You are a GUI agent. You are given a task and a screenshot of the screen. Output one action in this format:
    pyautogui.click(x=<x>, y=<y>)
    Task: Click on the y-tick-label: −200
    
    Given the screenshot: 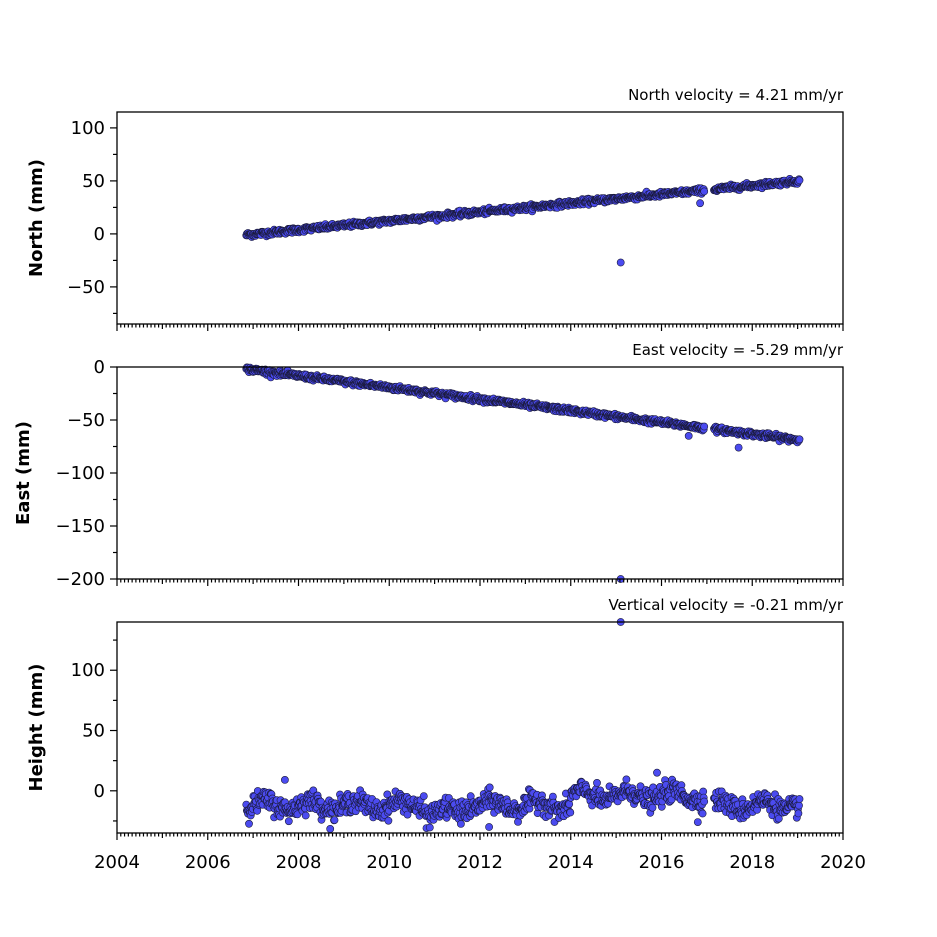 What is the action you would take?
    pyautogui.click(x=80, y=579)
    